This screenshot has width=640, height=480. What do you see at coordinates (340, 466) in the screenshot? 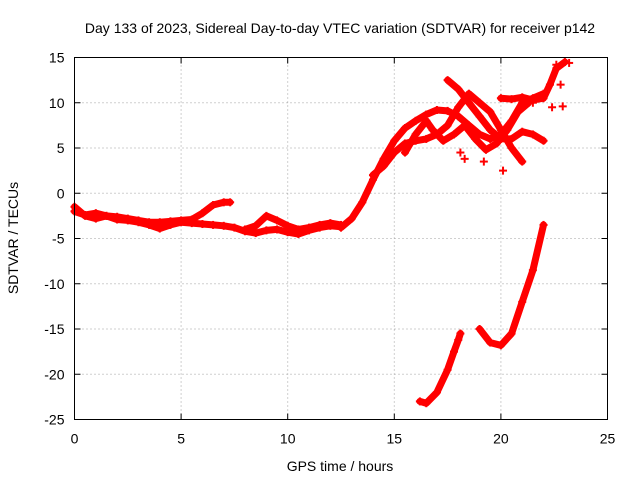
I see `x-axis-label: GPS time / hours` at bounding box center [340, 466].